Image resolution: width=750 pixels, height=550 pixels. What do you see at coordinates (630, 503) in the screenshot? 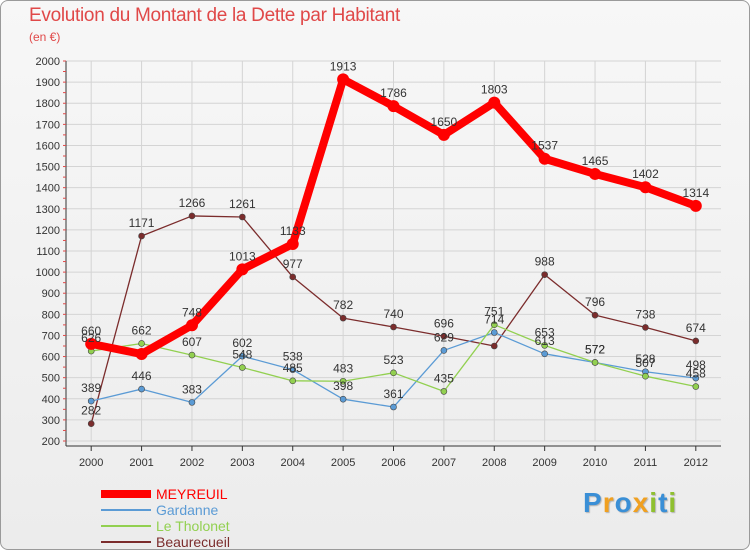
I see `proxiti-logo: Proxiti` at bounding box center [630, 503].